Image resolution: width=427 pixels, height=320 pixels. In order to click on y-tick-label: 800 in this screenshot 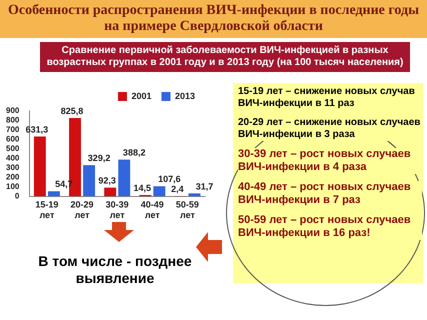, I will do `click(13, 120)`.